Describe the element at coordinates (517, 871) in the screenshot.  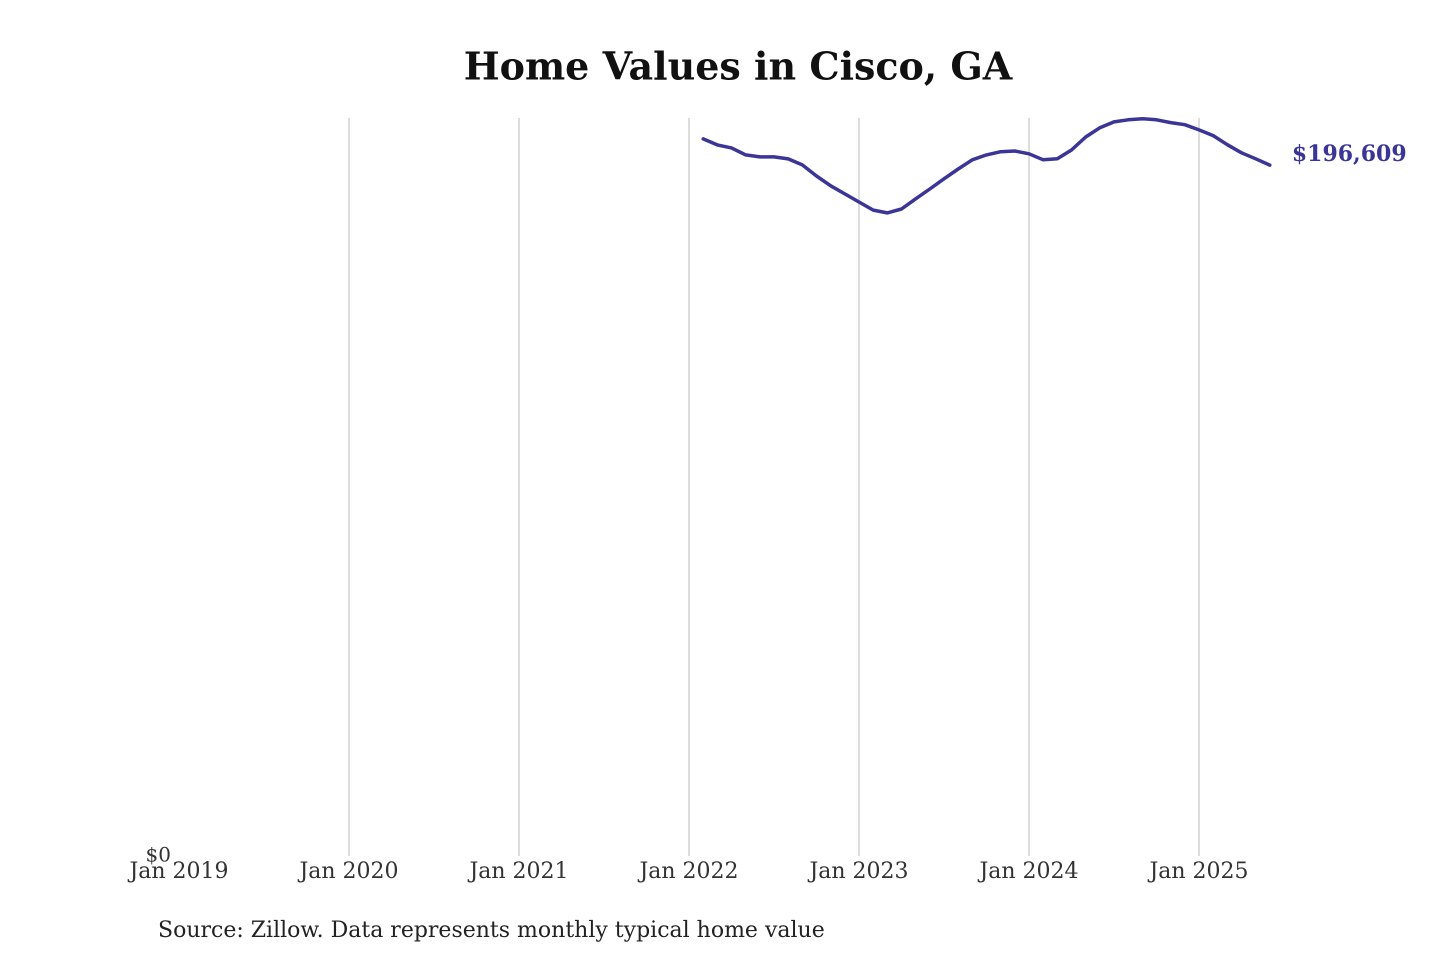
I see `x-tick-label: Jan 2021` at that location.